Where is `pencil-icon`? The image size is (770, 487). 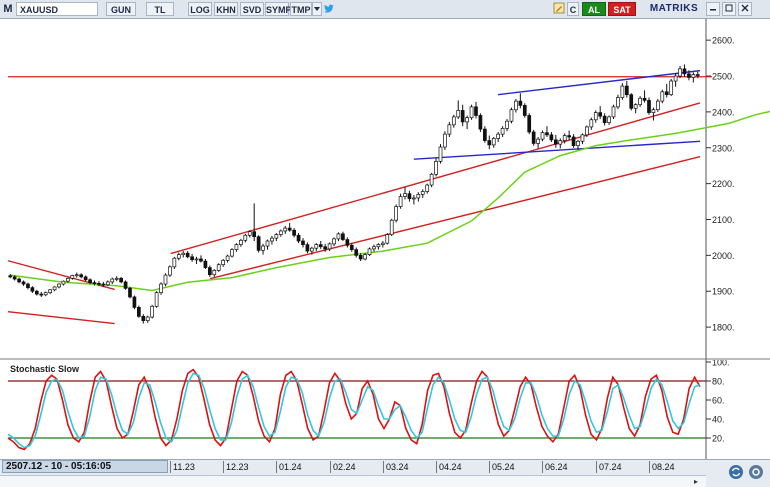 pencil-icon is located at coordinates (559, 9).